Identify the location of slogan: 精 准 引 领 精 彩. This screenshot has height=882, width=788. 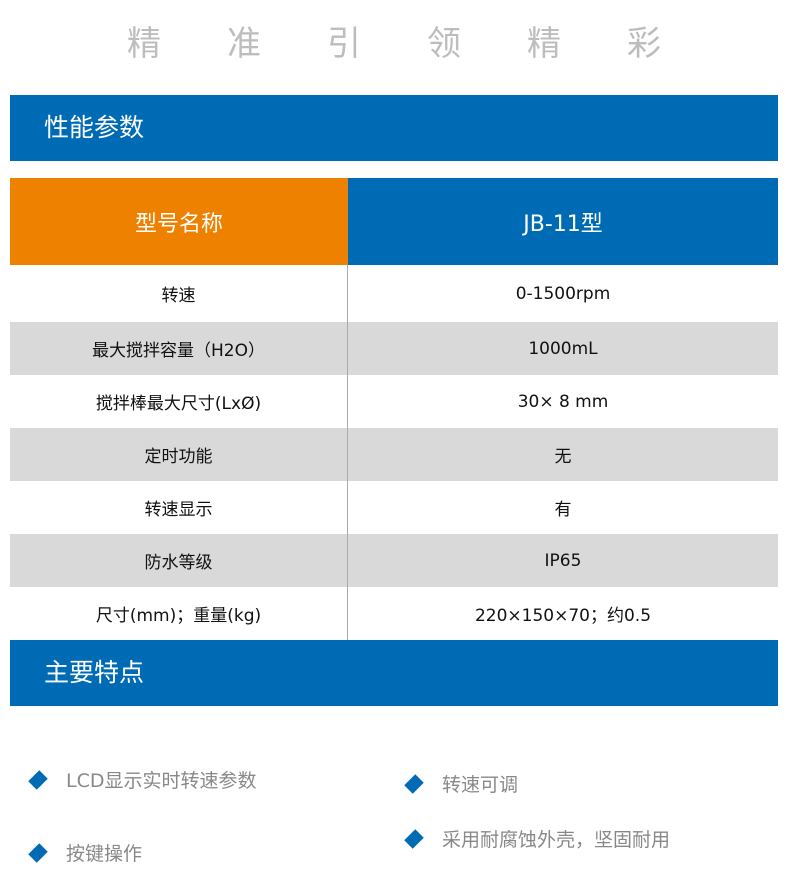
(394, 40).